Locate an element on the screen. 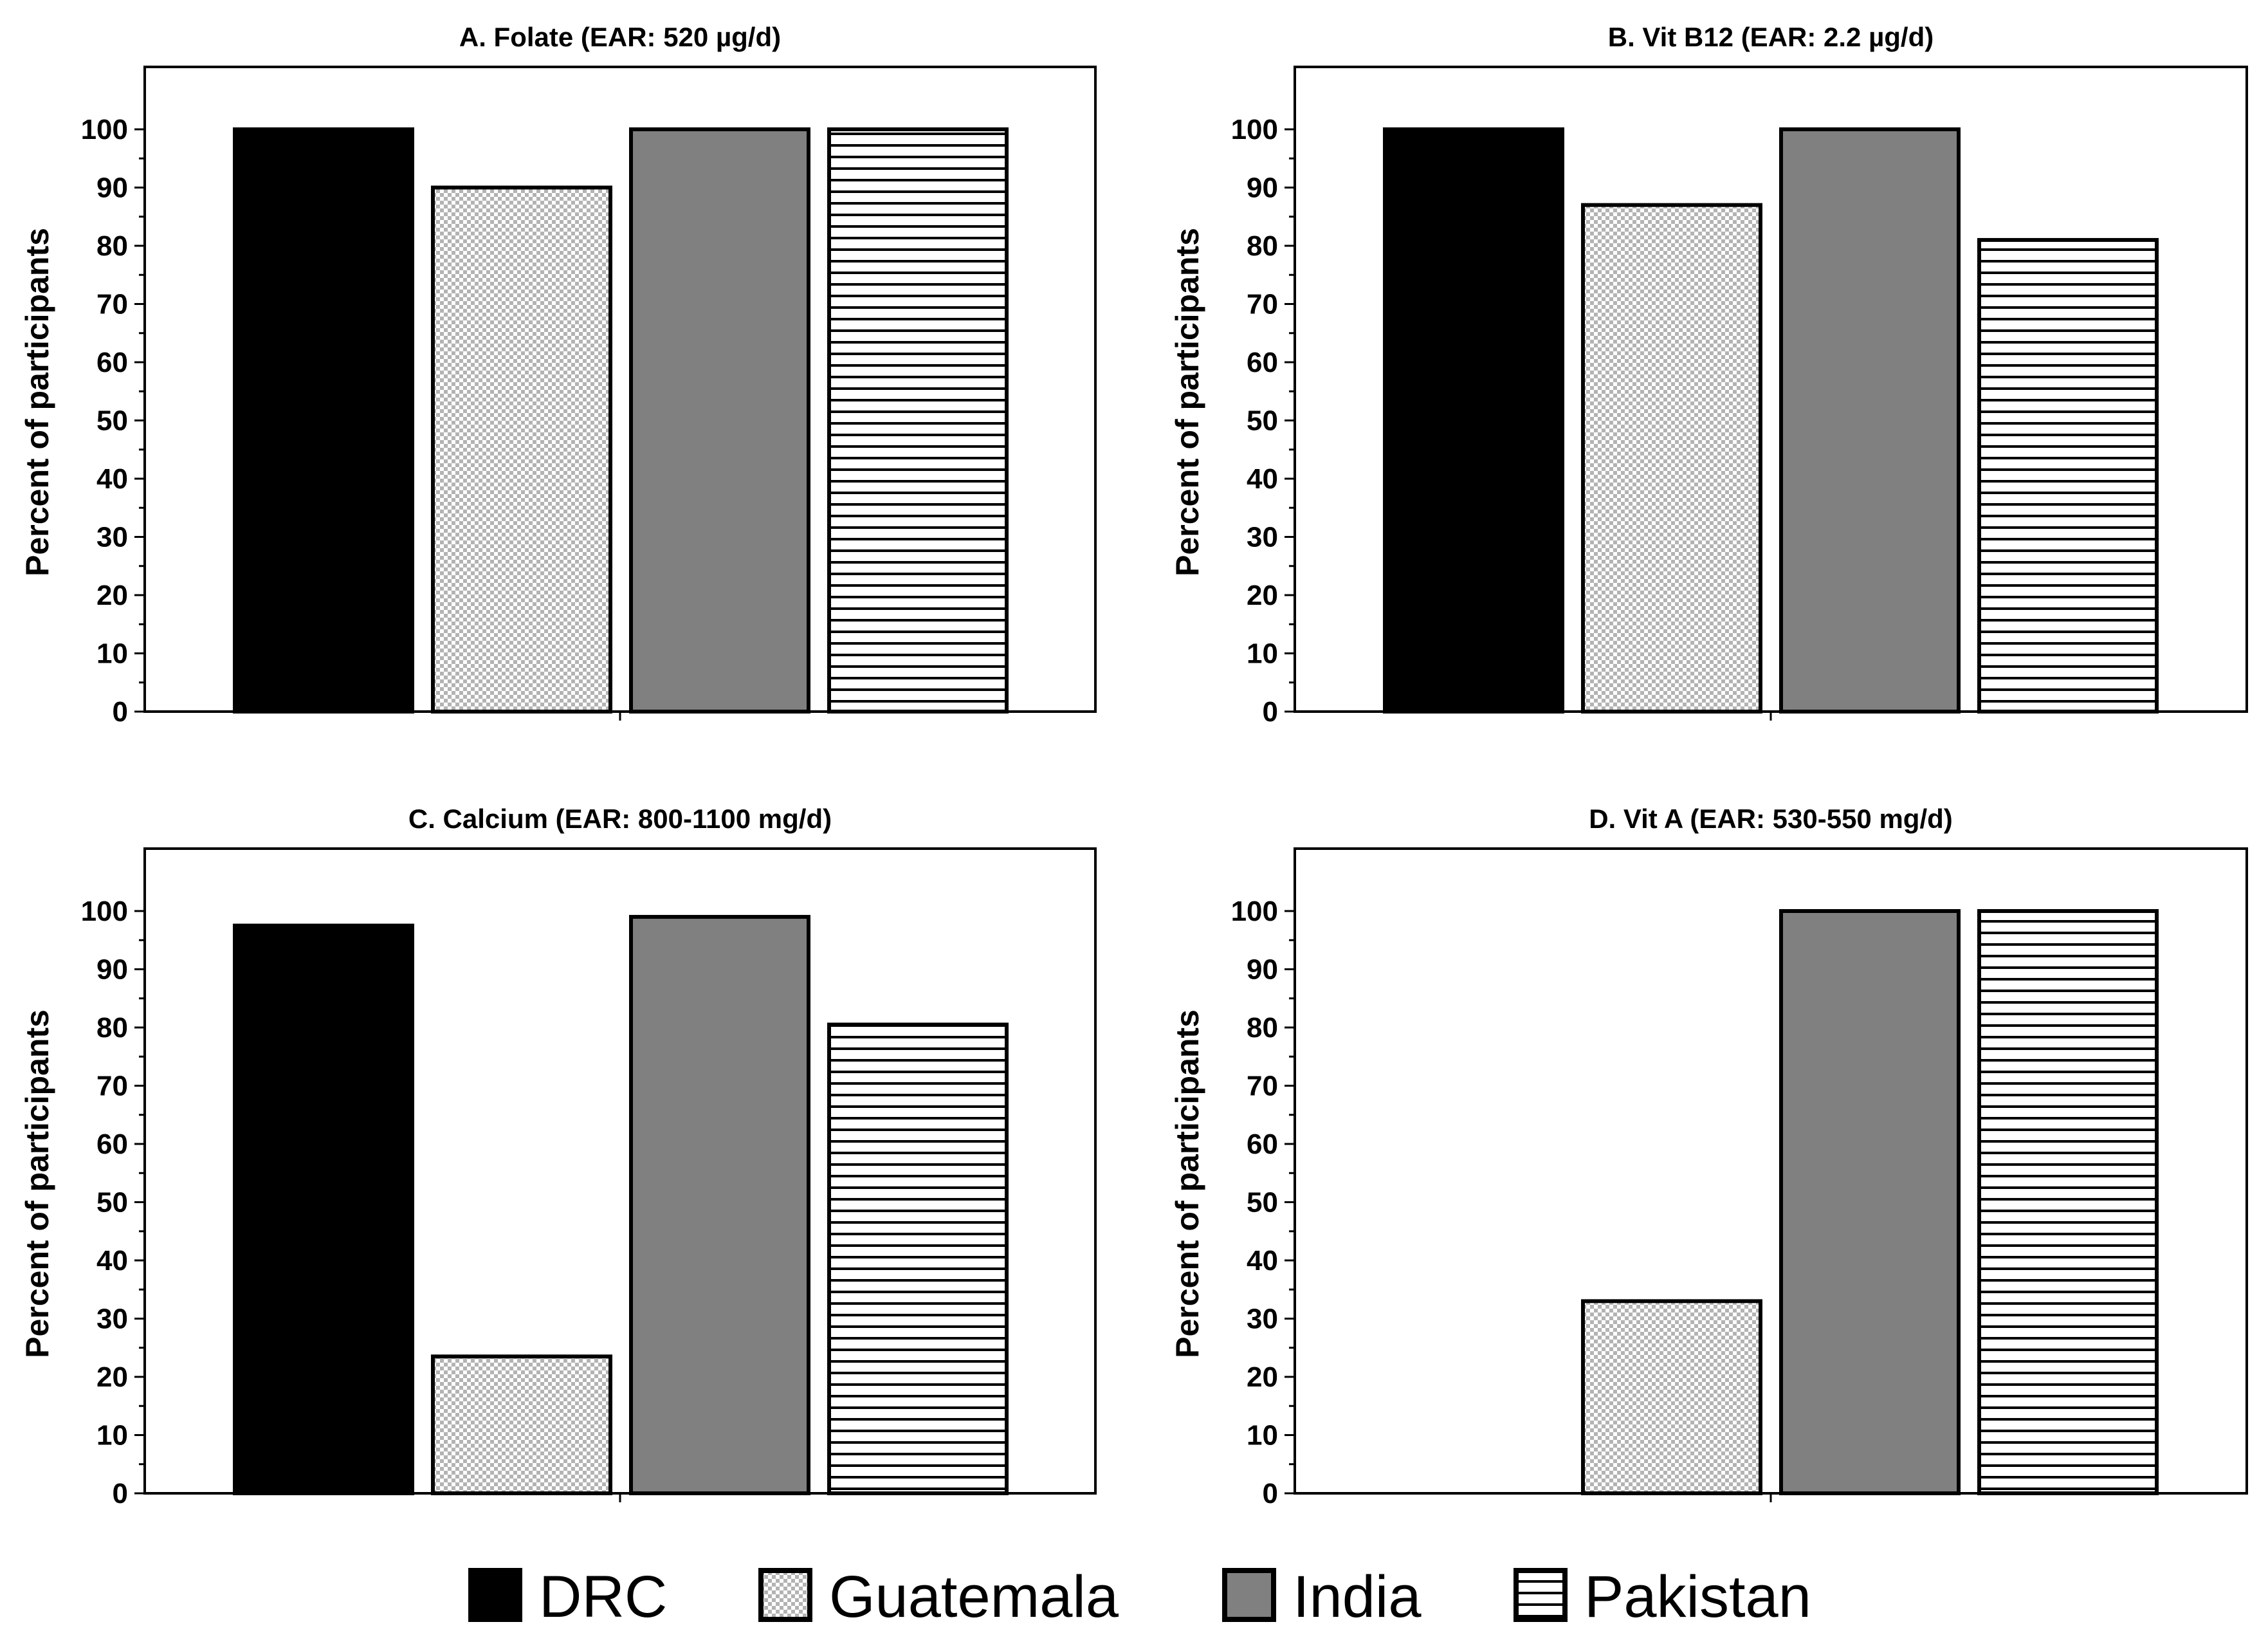 This screenshot has width=2268, height=1649. legend-label: DRC is located at coordinates (603, 1597).